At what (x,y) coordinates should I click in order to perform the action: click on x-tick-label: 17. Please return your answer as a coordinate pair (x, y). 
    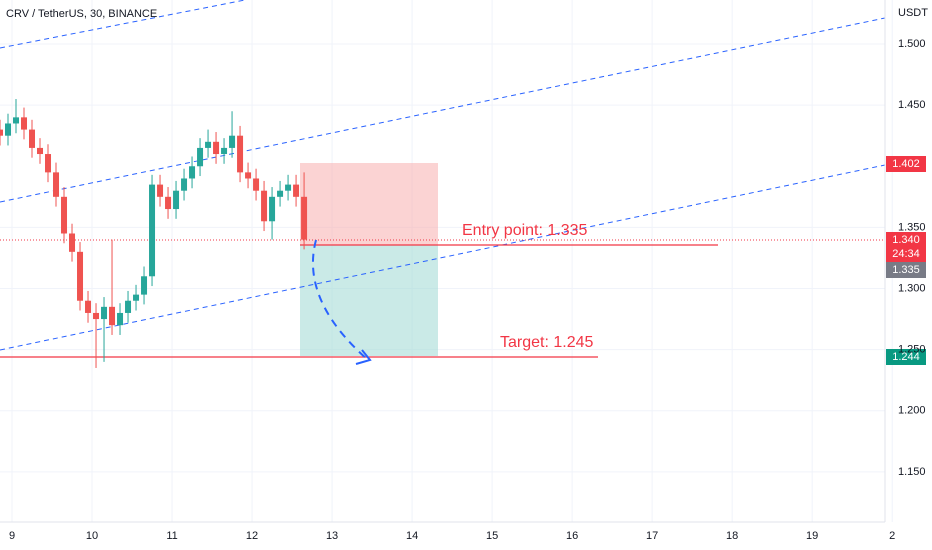
    Looking at the image, I should click on (652, 536).